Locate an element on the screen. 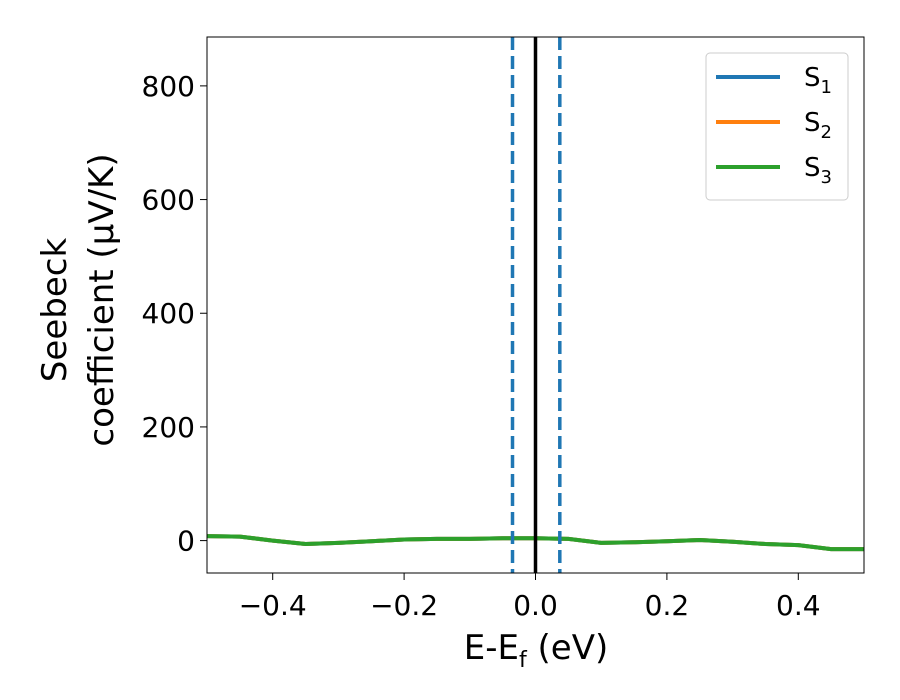 This screenshot has width=900, height=700. x-tick-label: −0.4 is located at coordinates (273, 605).